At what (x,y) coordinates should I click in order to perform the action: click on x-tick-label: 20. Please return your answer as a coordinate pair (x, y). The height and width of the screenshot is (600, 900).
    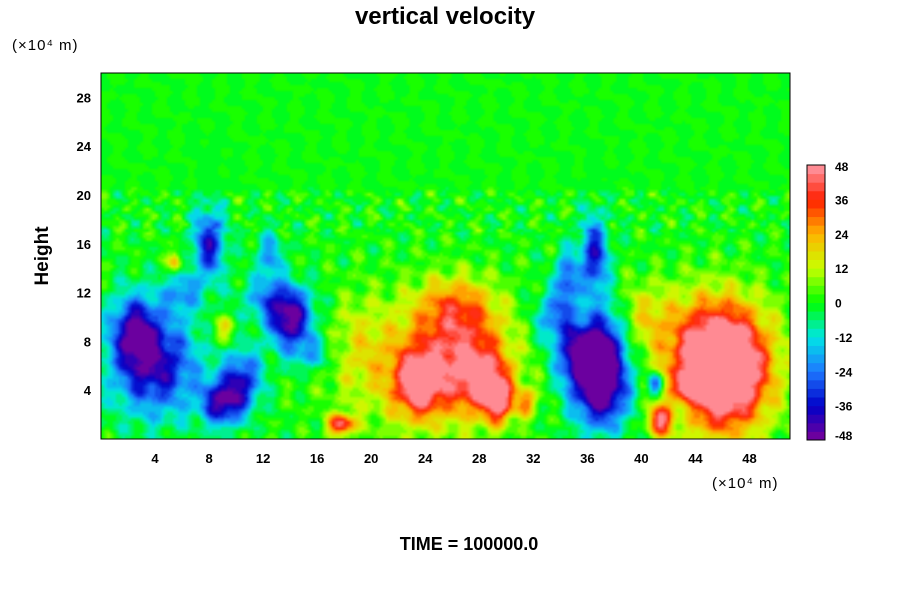
    Looking at the image, I should click on (371, 458).